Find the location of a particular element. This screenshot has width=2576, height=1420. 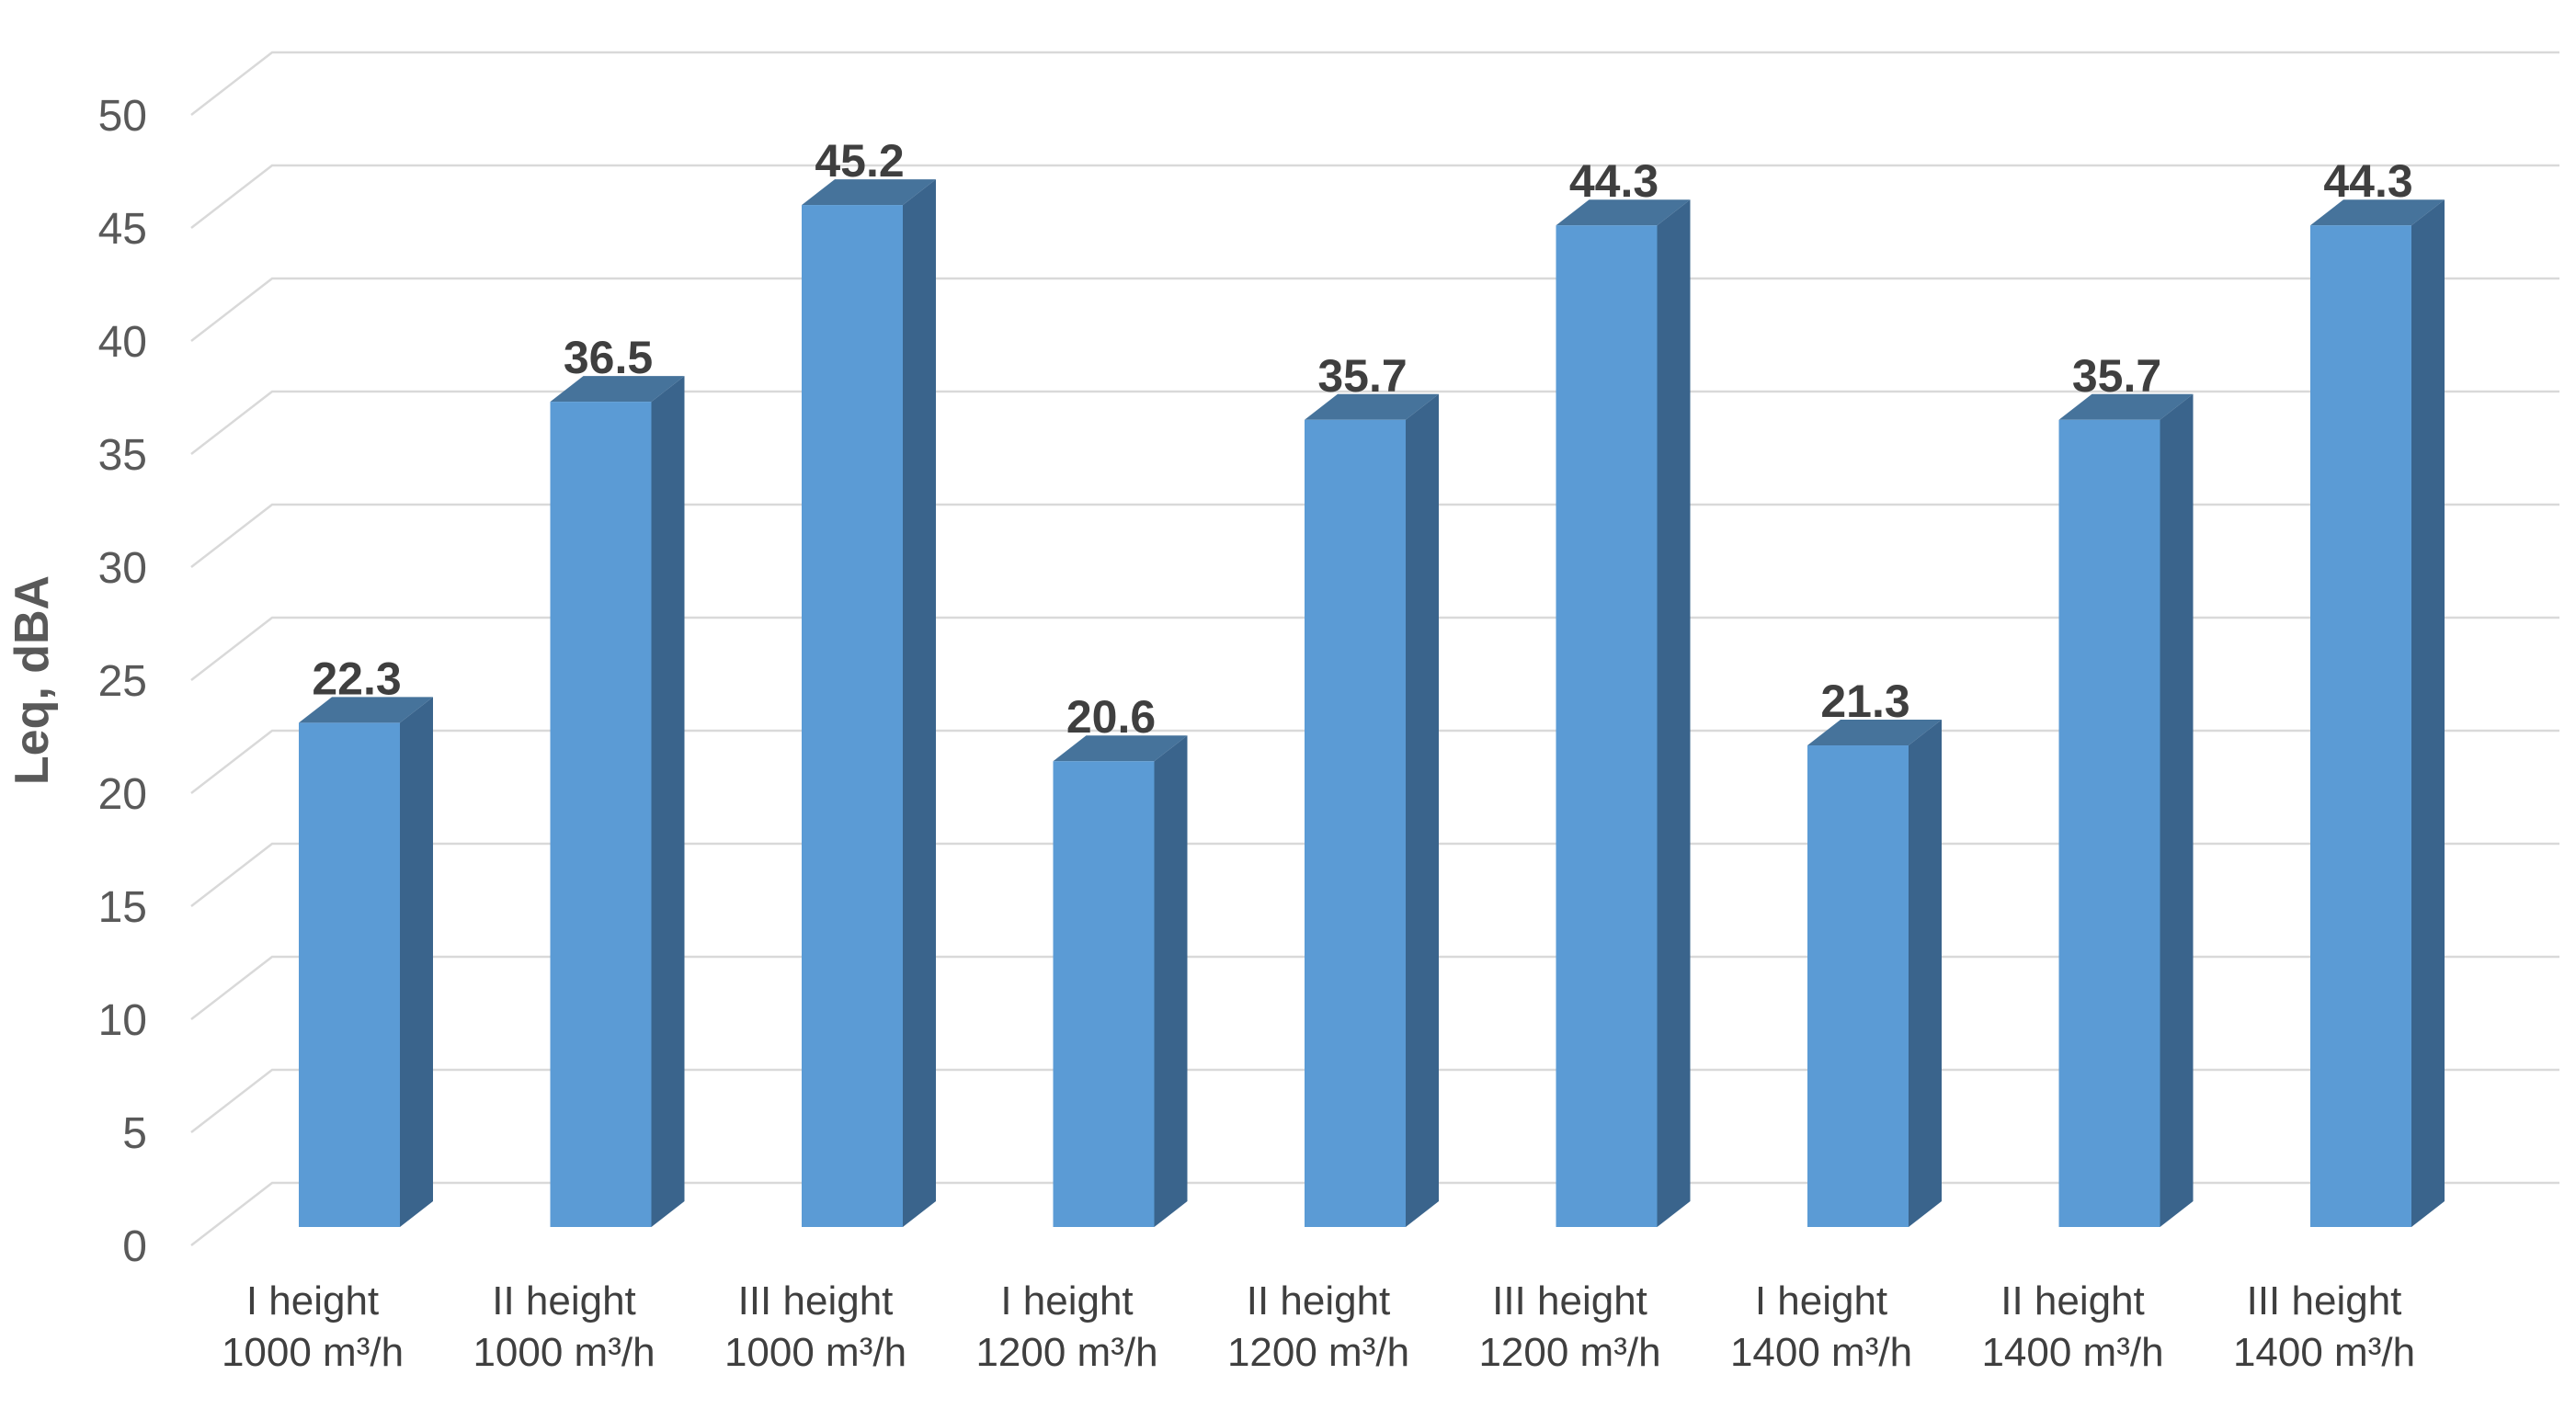

x-category-label: III height 1000 m³/h is located at coordinates (815, 1326).